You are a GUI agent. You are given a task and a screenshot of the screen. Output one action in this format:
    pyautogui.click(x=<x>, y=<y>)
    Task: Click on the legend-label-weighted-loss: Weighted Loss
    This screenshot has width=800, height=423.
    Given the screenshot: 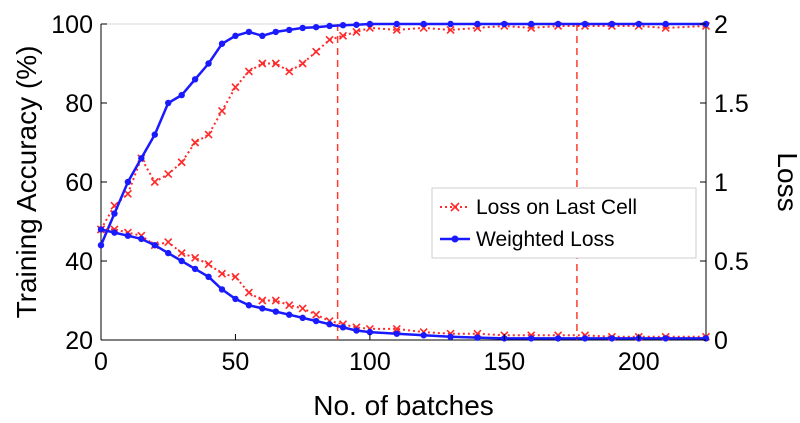 What is the action you would take?
    pyautogui.click(x=545, y=239)
    